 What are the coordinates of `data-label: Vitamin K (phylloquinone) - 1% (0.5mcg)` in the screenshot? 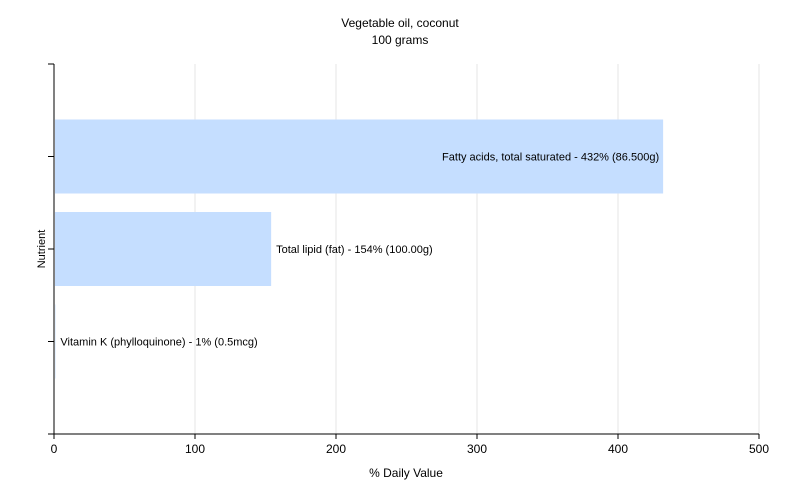 It's located at (158, 343).